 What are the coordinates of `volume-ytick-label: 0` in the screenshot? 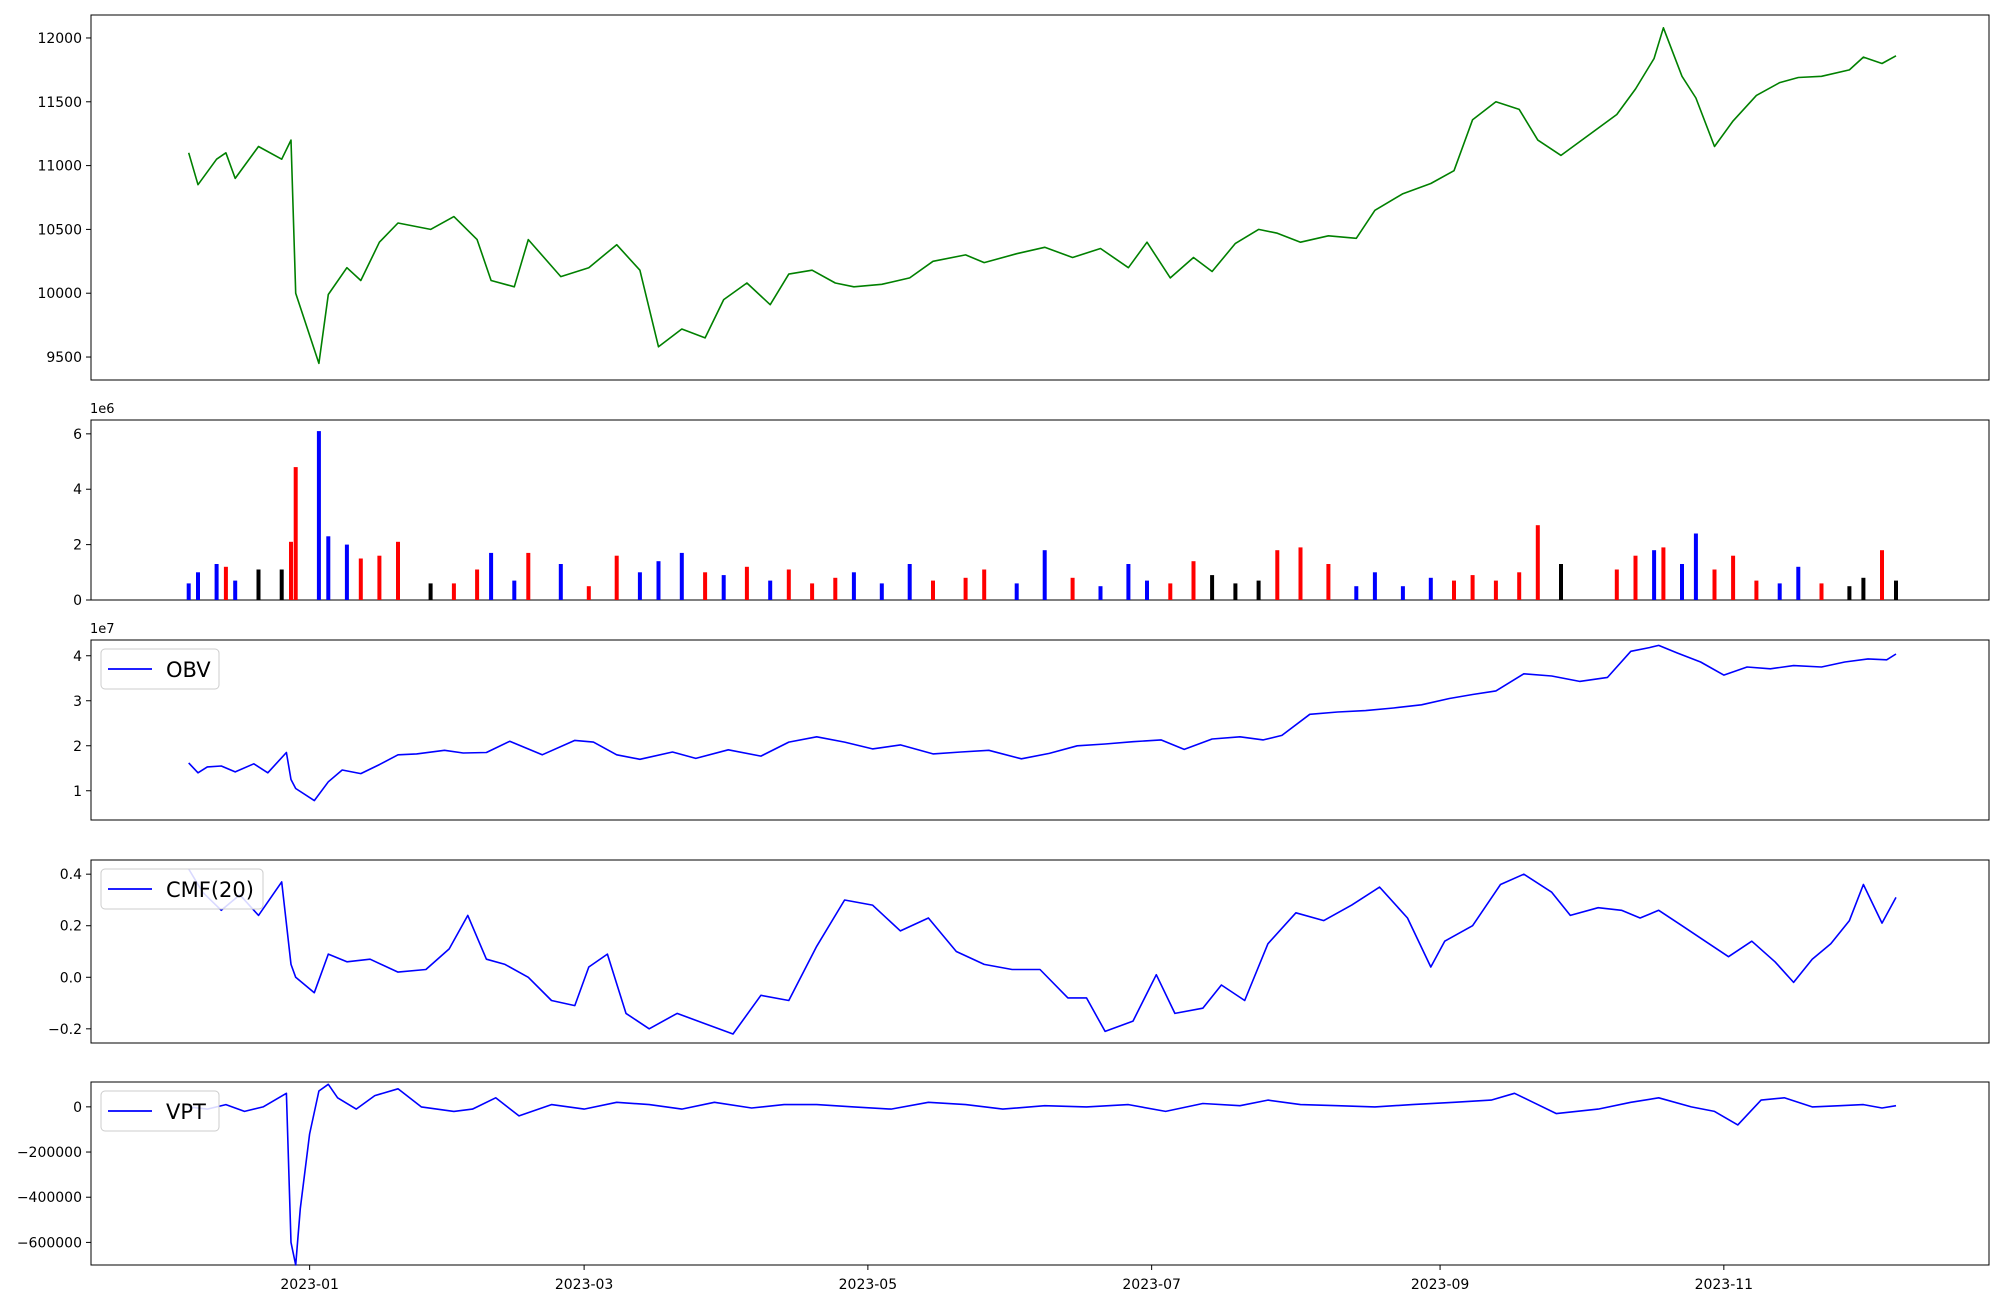 It's located at (77, 601).